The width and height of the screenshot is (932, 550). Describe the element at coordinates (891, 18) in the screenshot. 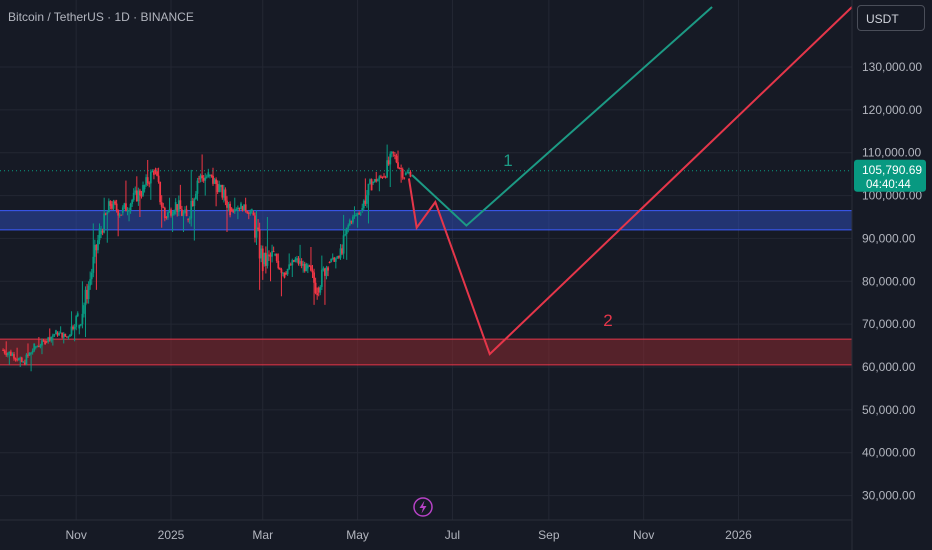

I see `currency-button: USDT` at that location.